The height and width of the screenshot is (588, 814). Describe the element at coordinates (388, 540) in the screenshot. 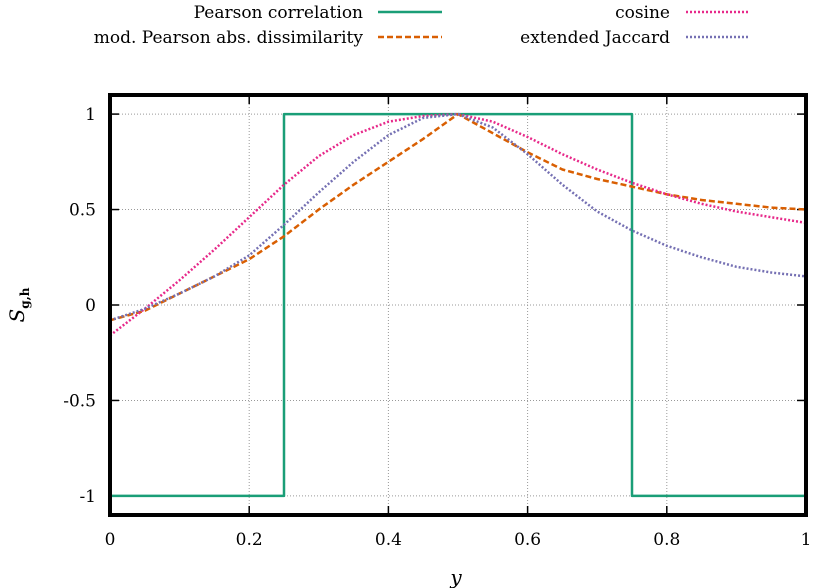

I see `x-tick-label: 0.4` at that location.